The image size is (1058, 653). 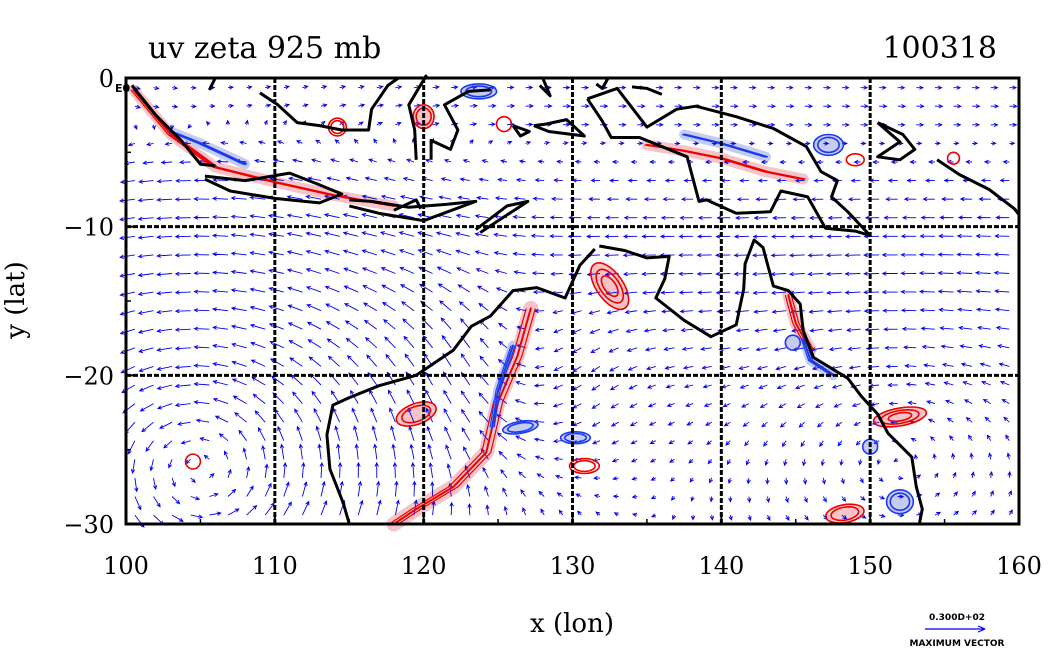 What do you see at coordinates (572, 624) in the screenshot?
I see `x-axis-label: x (lon)` at bounding box center [572, 624].